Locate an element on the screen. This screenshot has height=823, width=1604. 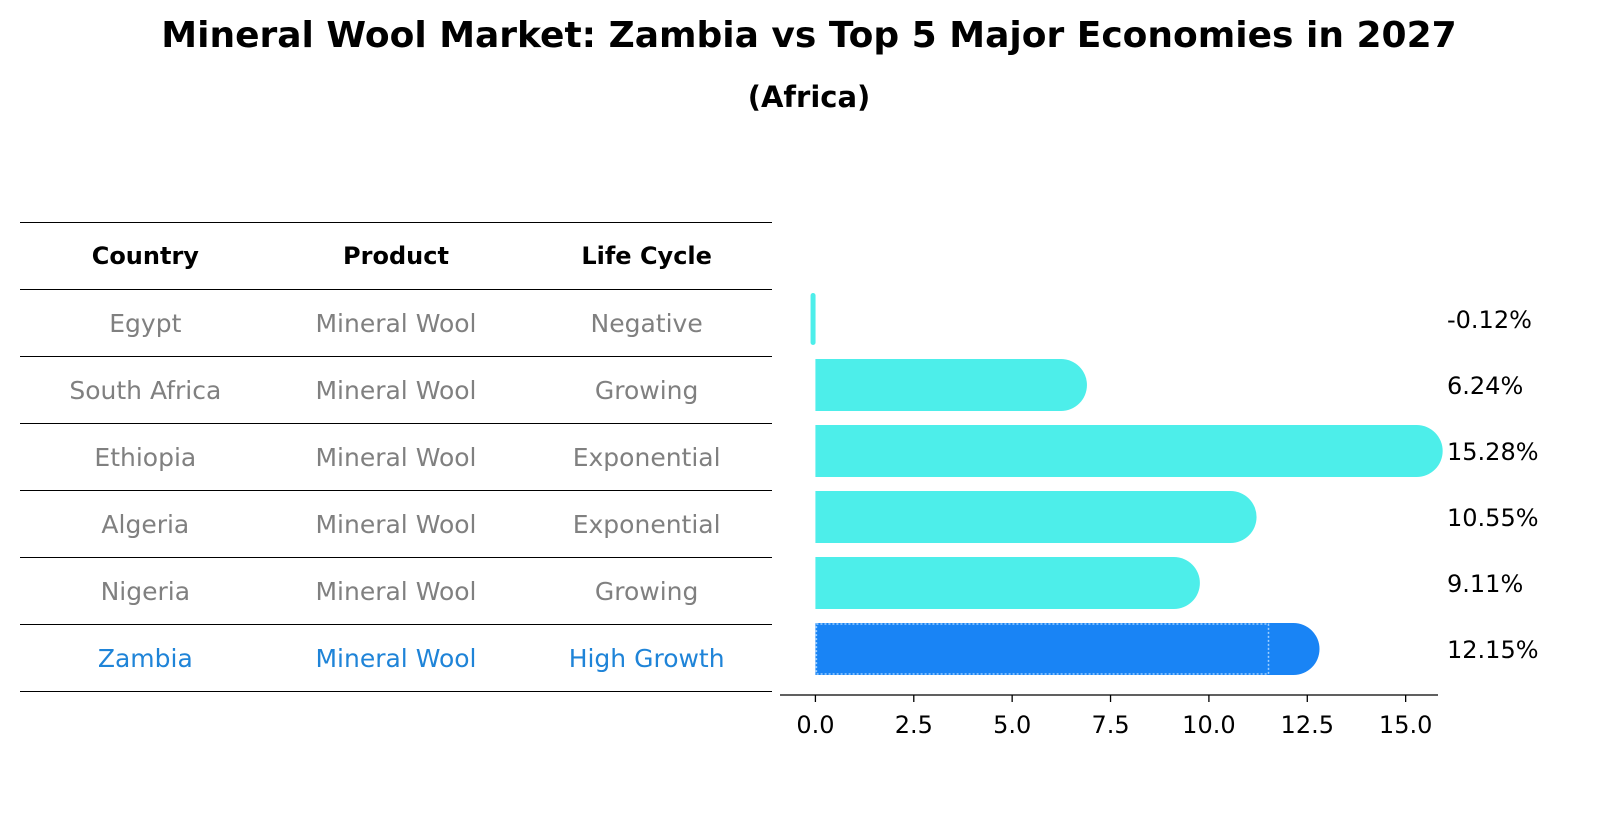
value-label: 15.28% is located at coordinates (1493, 452).